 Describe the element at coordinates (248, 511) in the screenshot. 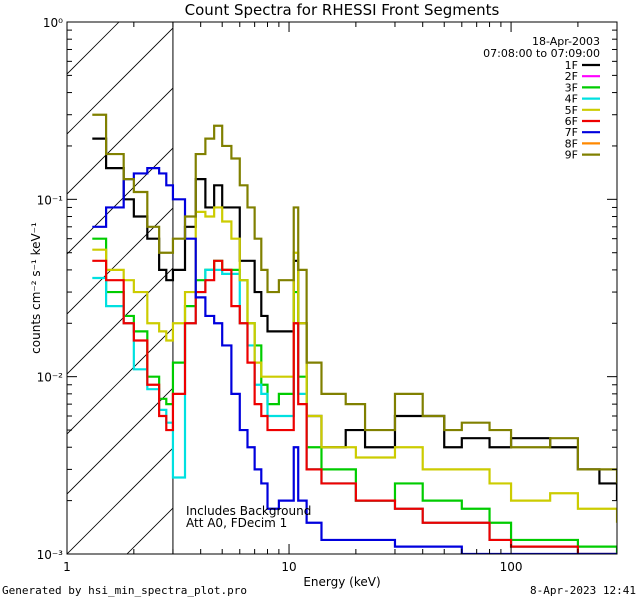

I see `annotation-background: Includes Background` at that location.